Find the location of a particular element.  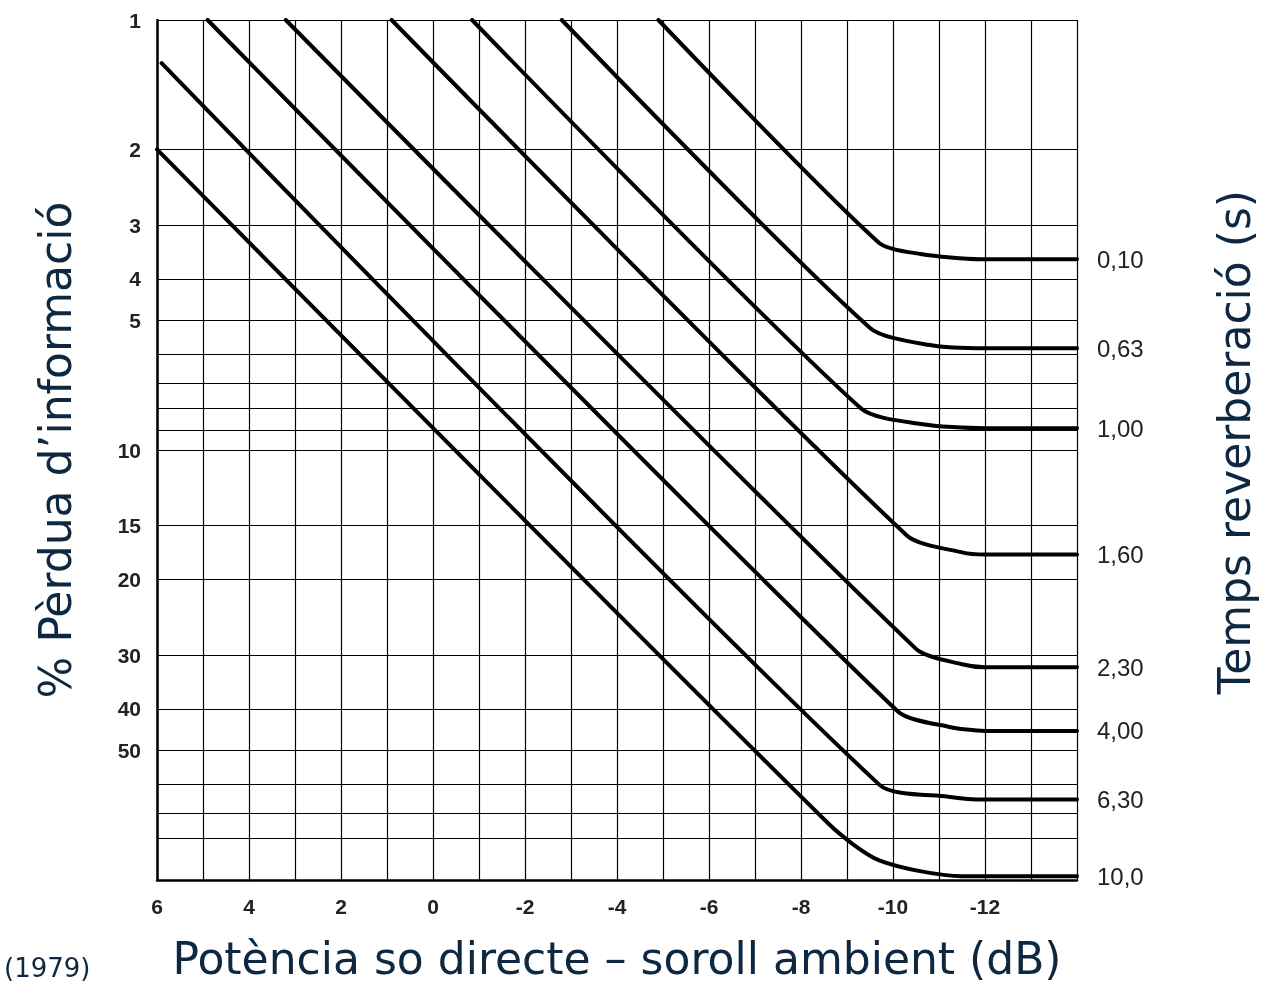

y-tick-label: 1 is located at coordinates (135, 20).